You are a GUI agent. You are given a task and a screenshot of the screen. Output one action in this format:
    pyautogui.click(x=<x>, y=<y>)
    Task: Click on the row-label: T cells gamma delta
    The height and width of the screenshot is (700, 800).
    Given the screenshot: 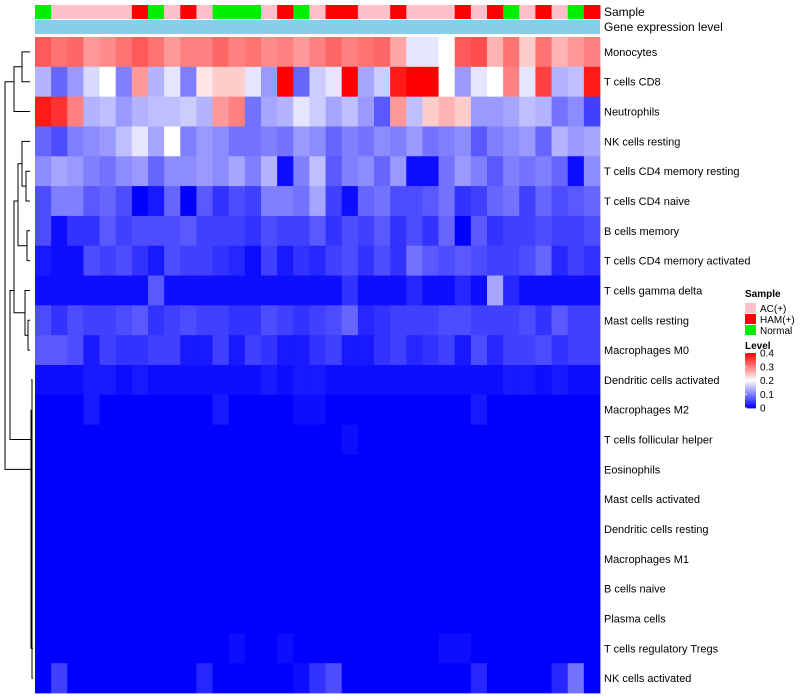 What is the action you would take?
    pyautogui.click(x=653, y=291)
    